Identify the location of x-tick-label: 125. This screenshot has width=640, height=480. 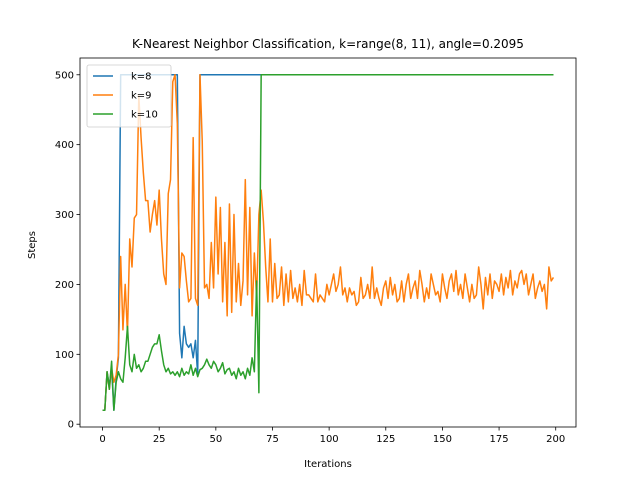
(385, 439).